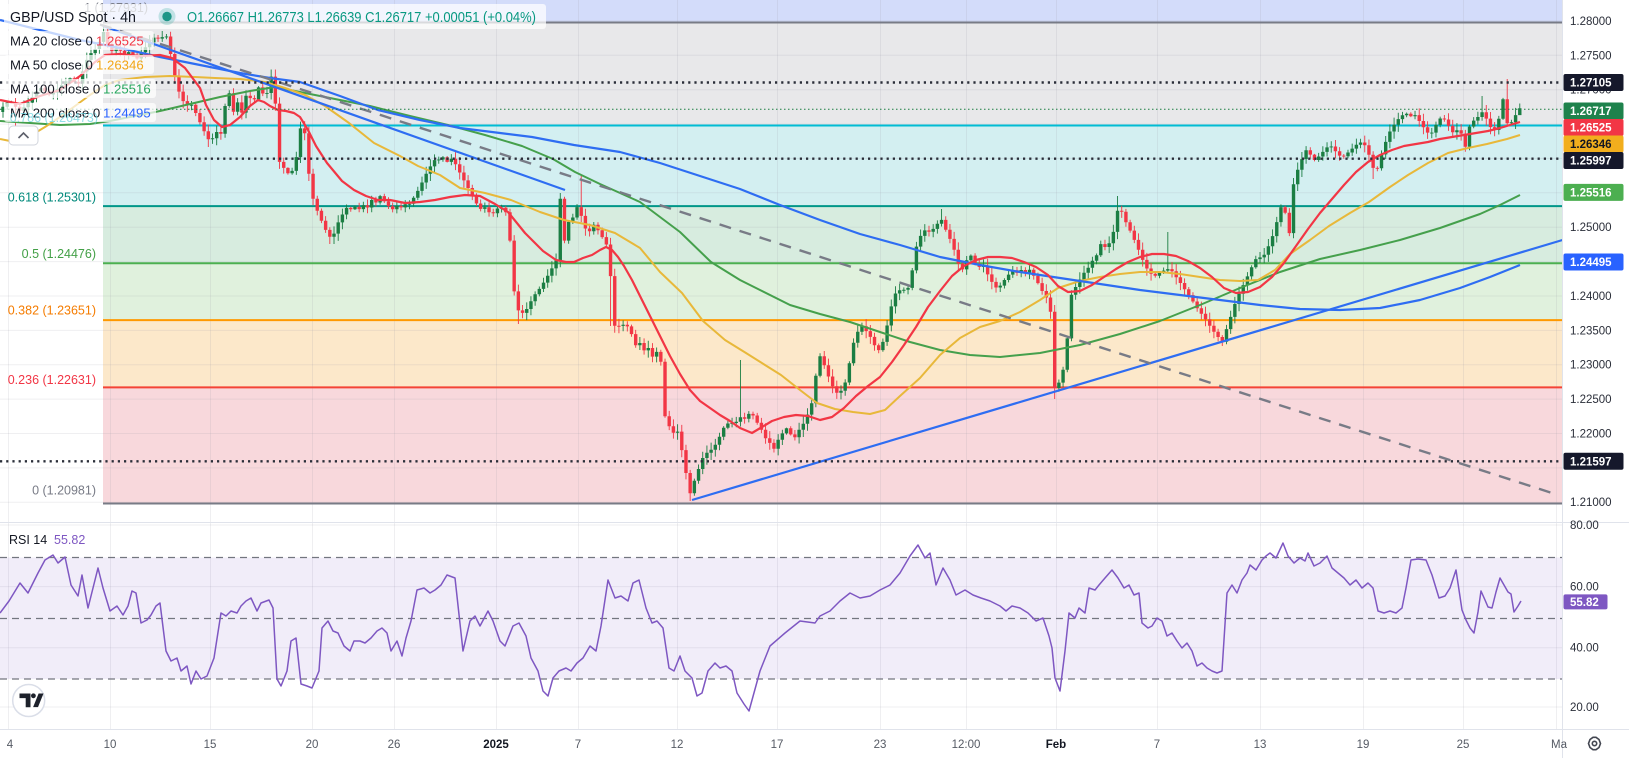 The width and height of the screenshot is (1629, 758). I want to click on svg-text: 2025, so click(496, 745).